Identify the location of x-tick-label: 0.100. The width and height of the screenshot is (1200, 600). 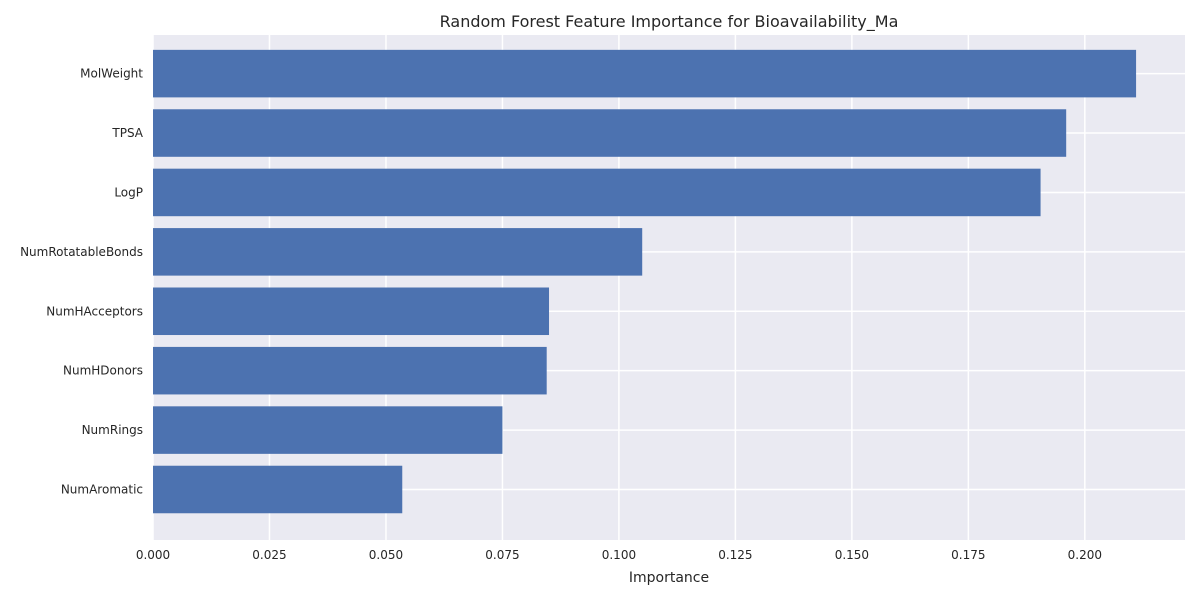
(619, 555).